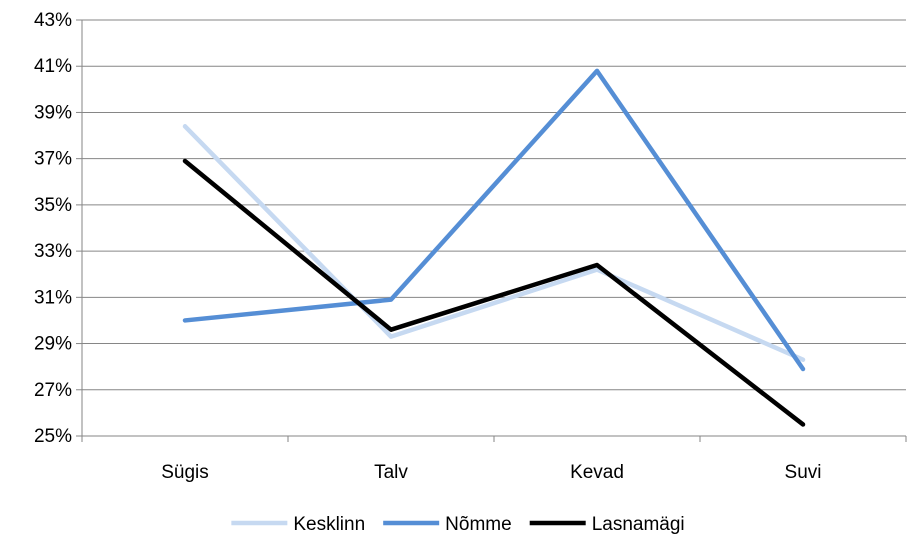 The height and width of the screenshot is (542, 916). Describe the element at coordinates (391, 472) in the screenshot. I see `x-tick-label: Talv` at that location.